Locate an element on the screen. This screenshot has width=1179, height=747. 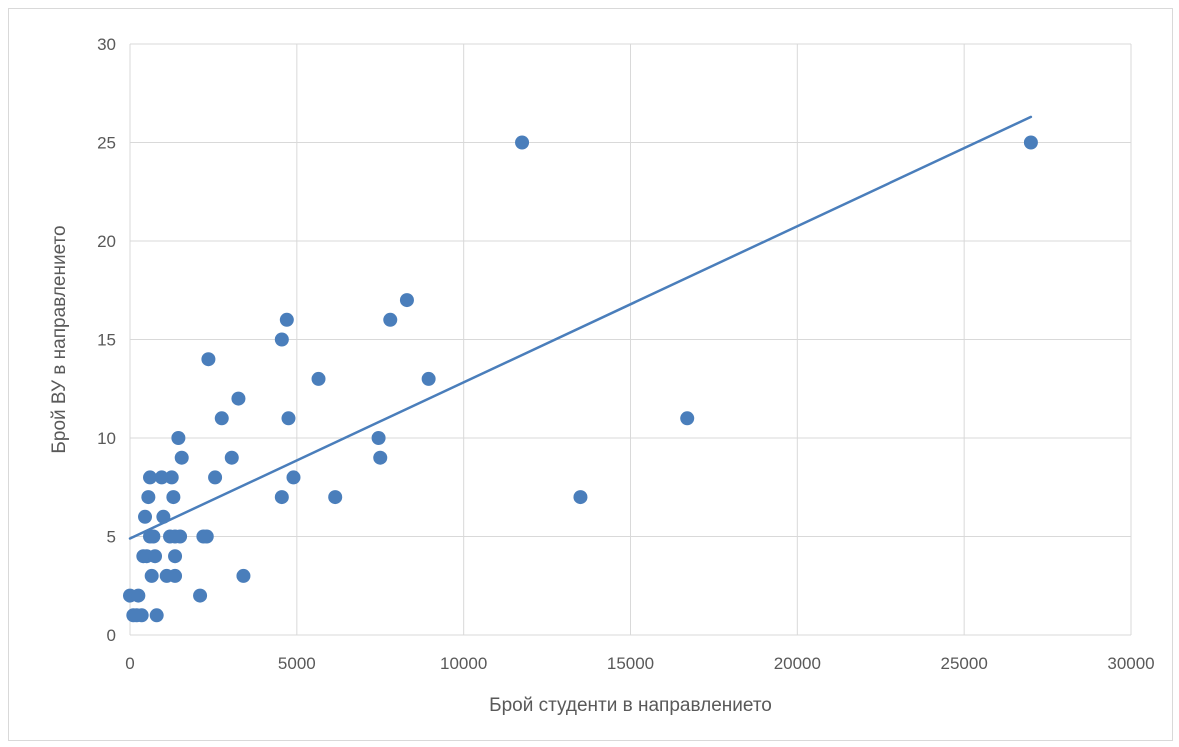
x-axis-title: Брой студенти в направлението is located at coordinates (630, 705).